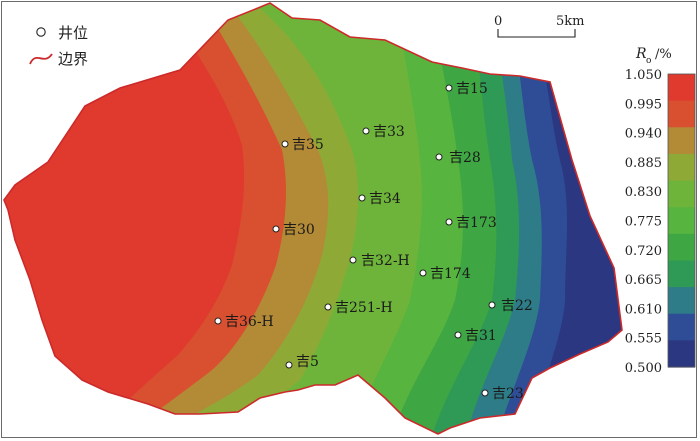 Image resolution: width=700 pixels, height=441 pixels. Describe the element at coordinates (643, 339) in the screenshot. I see `colorbar-tick-label: 0.555` at that location.